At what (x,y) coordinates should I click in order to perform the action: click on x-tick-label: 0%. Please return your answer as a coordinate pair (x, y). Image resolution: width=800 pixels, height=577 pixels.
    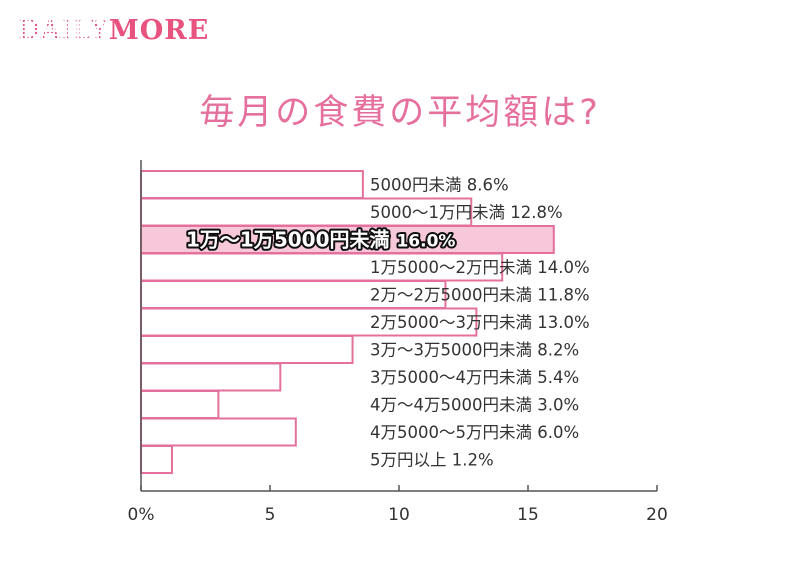
    Looking at the image, I should click on (141, 515).